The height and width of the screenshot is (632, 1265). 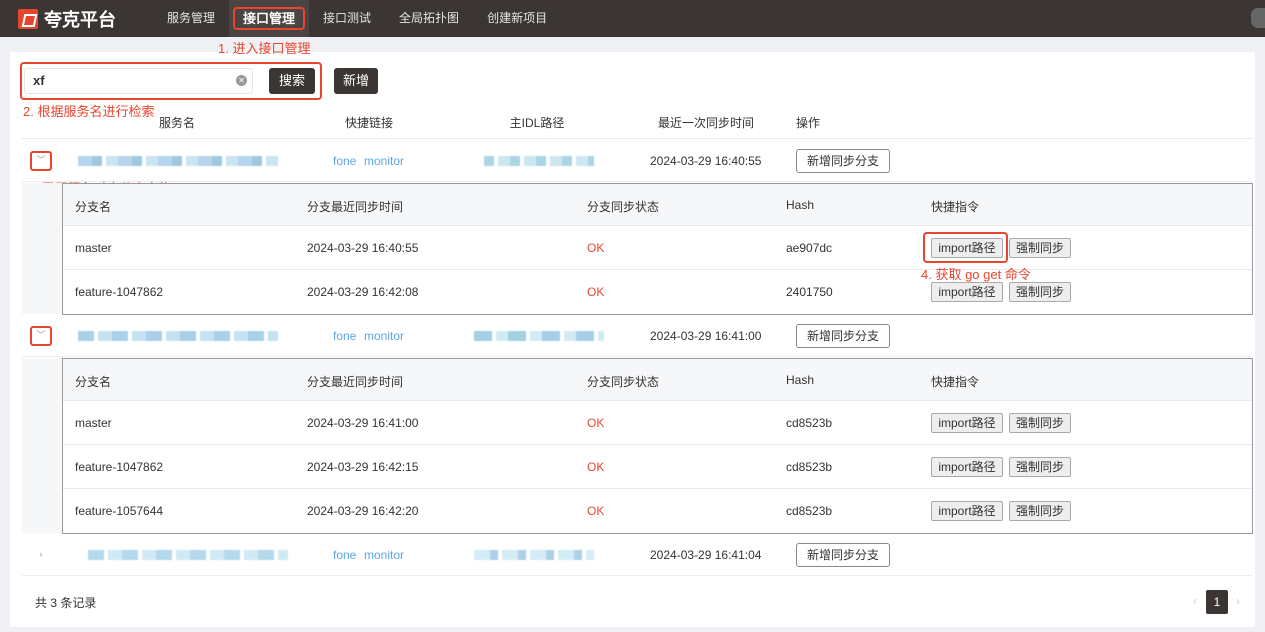 What do you see at coordinates (706, 123) in the screenshot?
I see `header-last-sync: 最近一次同步时间` at bounding box center [706, 123].